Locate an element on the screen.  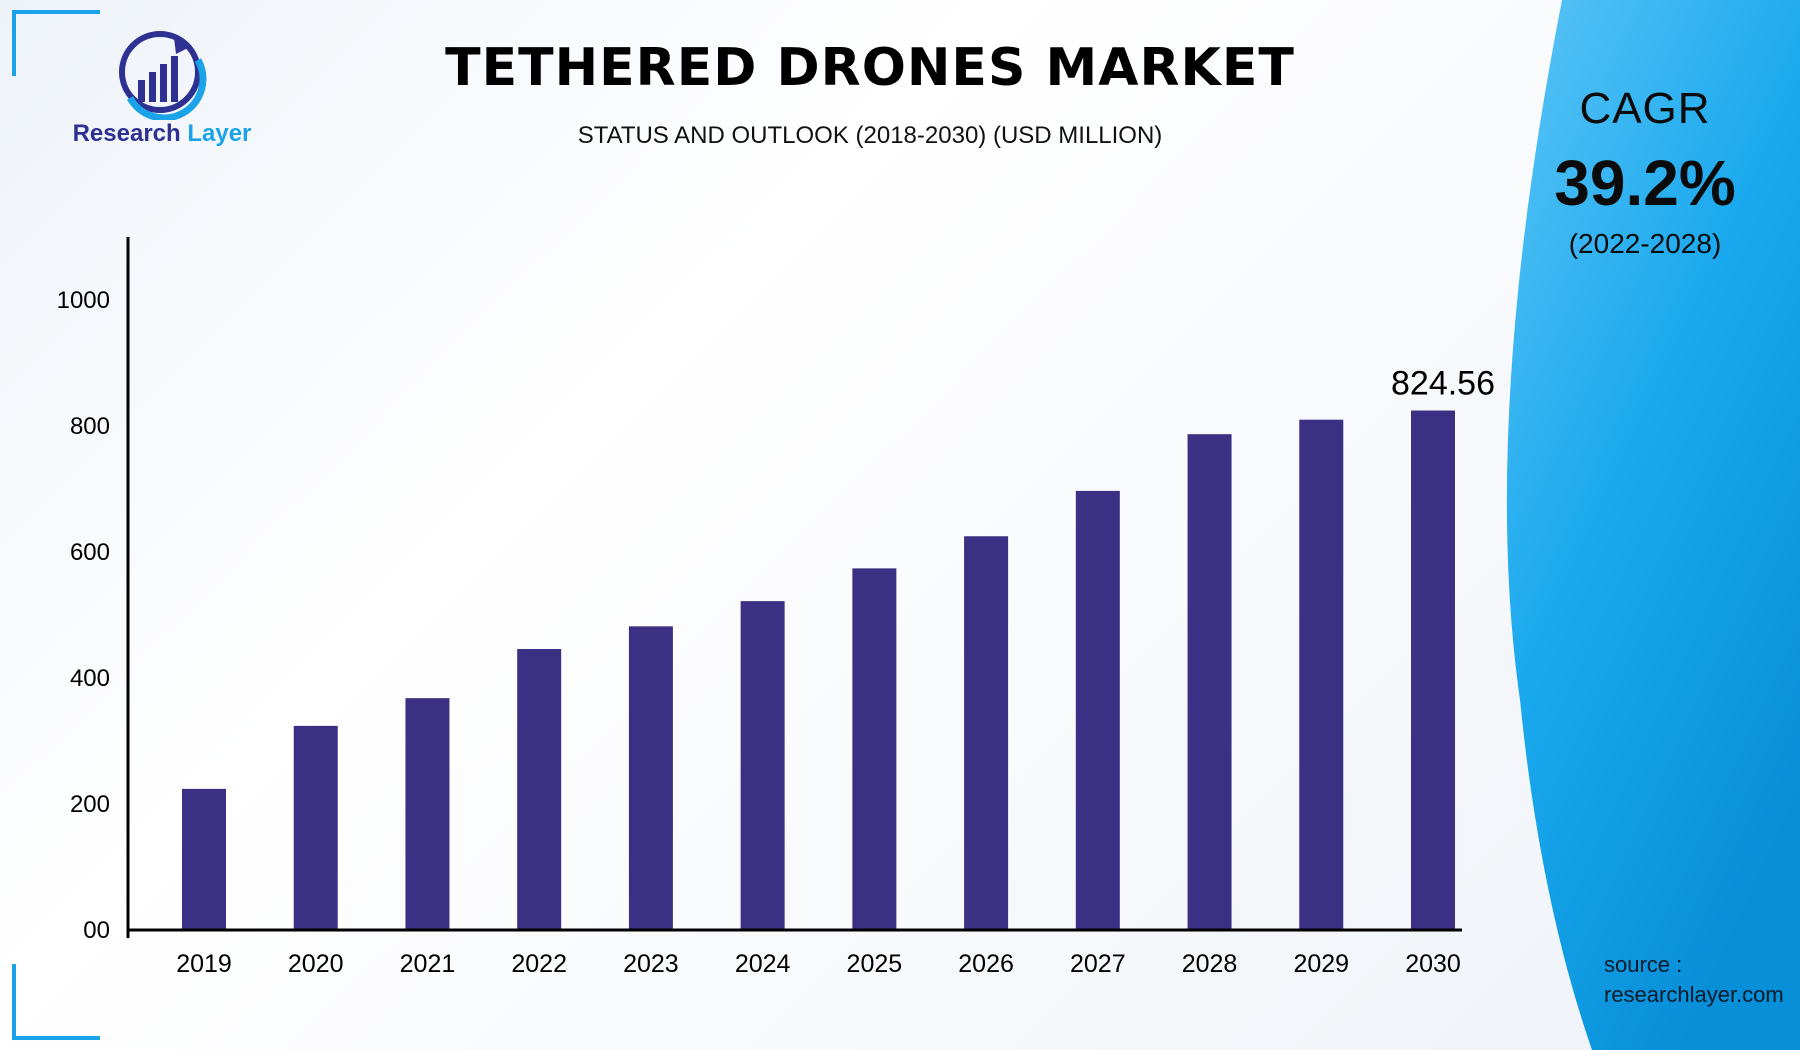
bar-2028 is located at coordinates (1209, 682).